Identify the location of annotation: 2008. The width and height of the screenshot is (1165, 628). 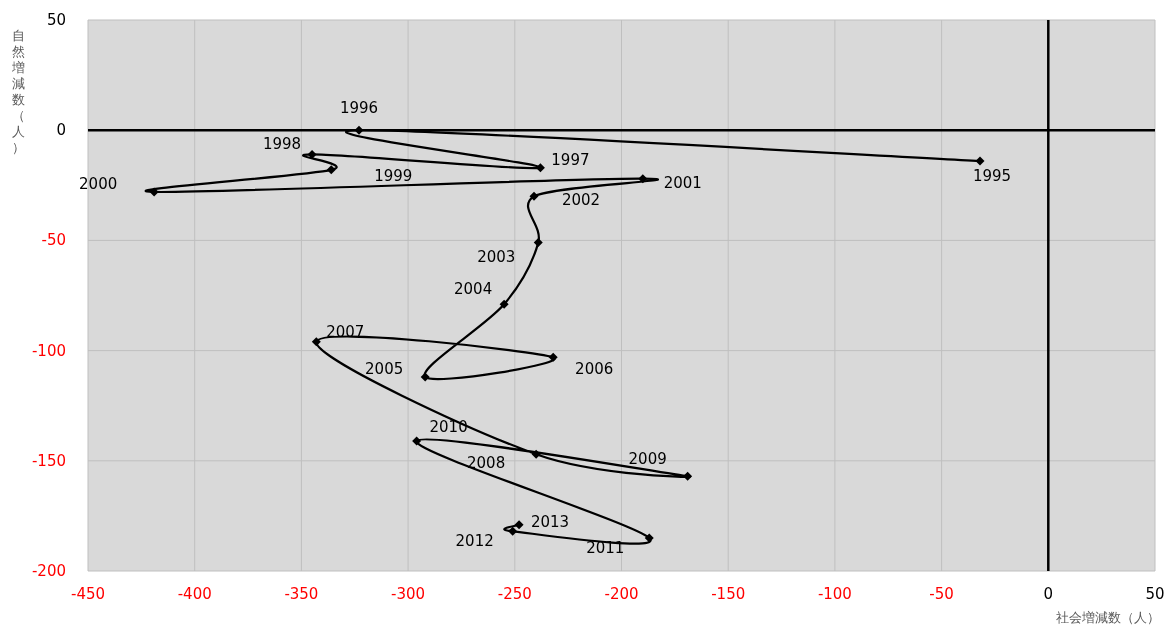
(486, 463).